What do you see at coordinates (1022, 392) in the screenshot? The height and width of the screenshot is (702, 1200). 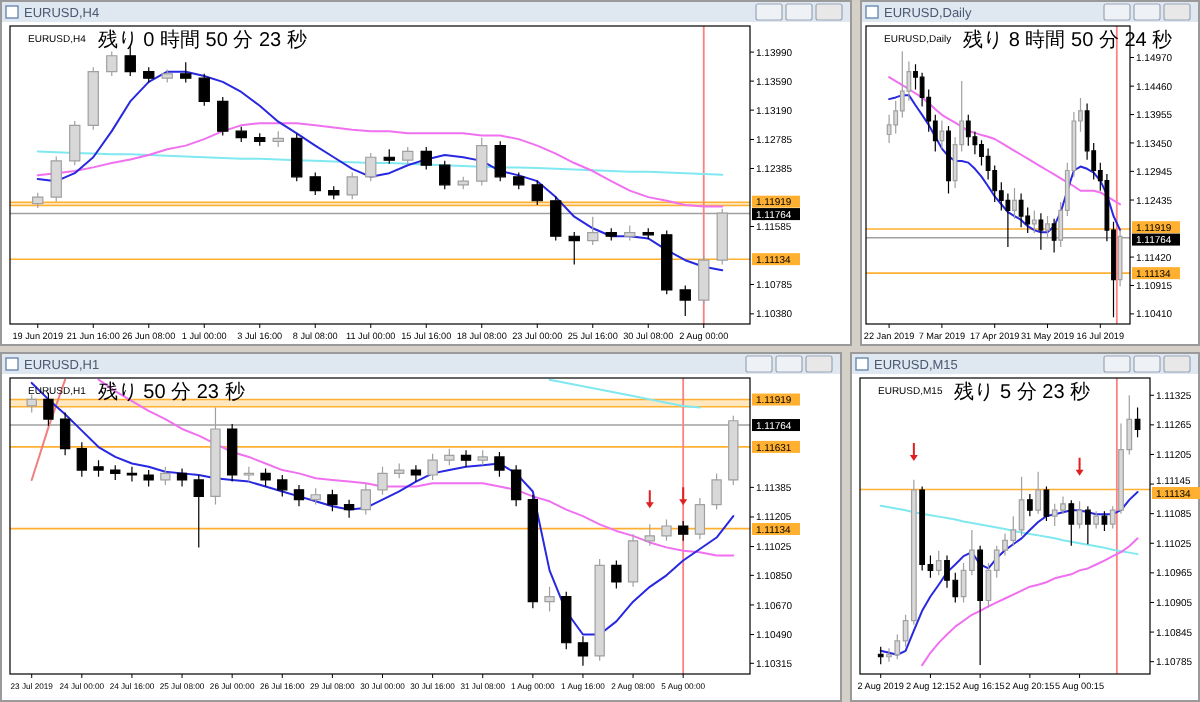 I see `annotation: 残り 5 分 23 秒` at bounding box center [1022, 392].